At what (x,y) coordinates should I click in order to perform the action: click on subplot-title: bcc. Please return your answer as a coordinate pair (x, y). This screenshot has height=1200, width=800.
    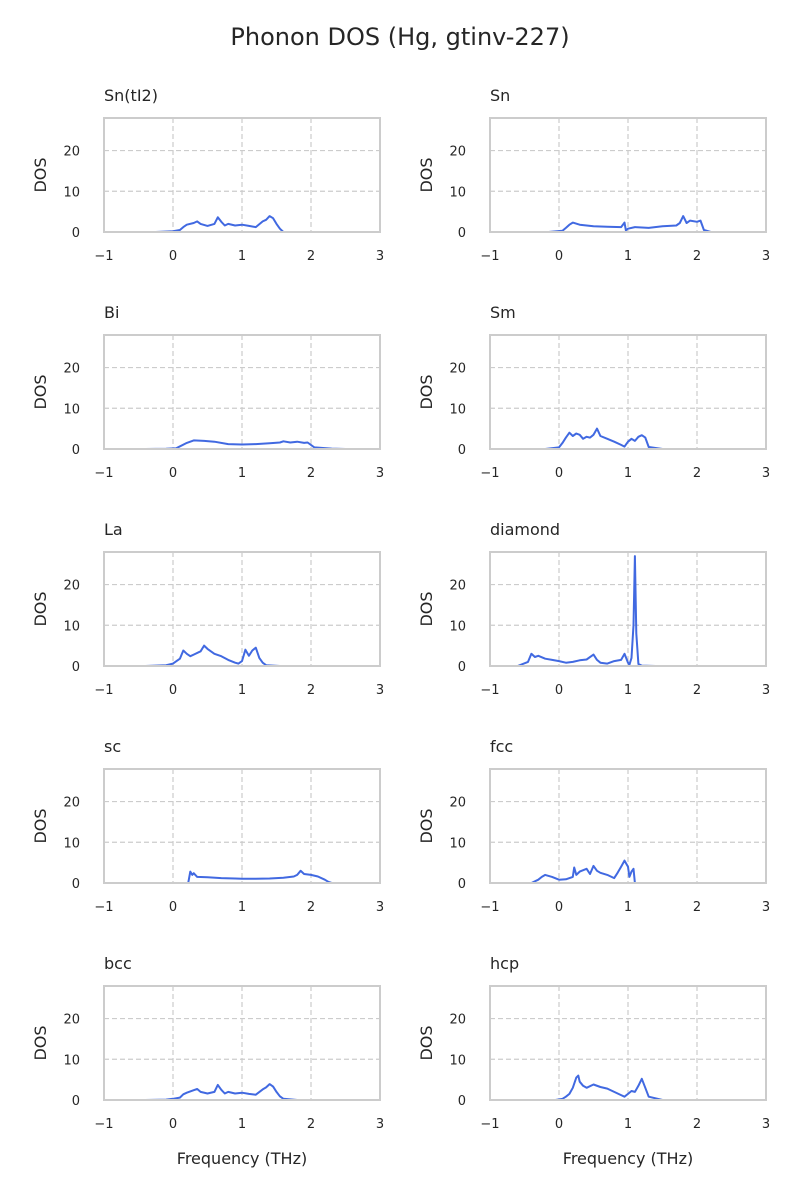
    Looking at the image, I should click on (118, 963).